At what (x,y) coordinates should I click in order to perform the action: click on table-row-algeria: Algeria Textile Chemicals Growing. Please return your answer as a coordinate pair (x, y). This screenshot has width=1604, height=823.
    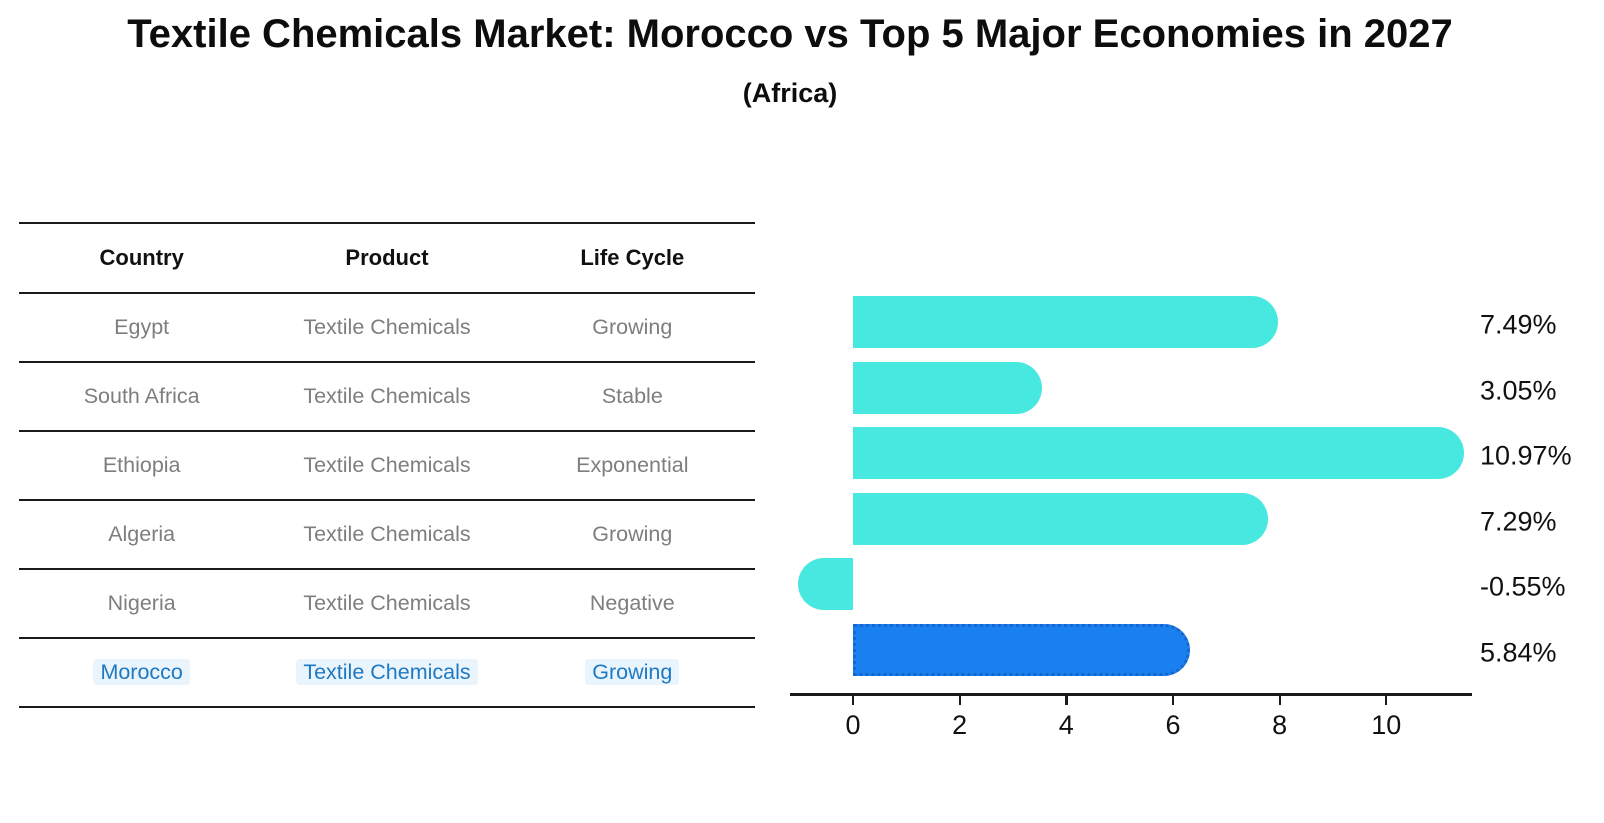
    Looking at the image, I should click on (387, 533).